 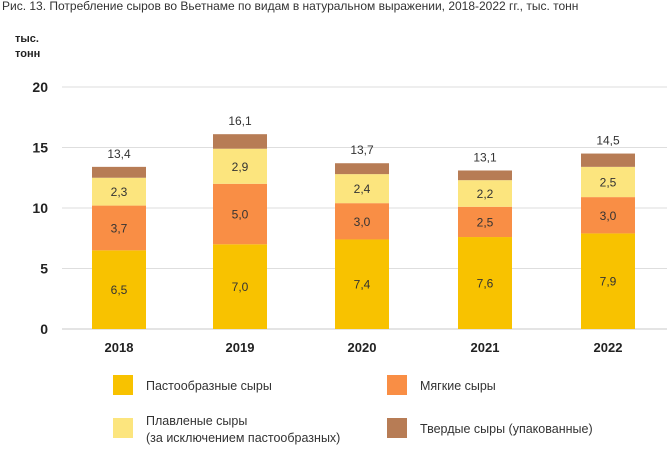 I want to click on x-axis-ticks: 2018 2019 2020 2021 2022, so click(x=364, y=347).